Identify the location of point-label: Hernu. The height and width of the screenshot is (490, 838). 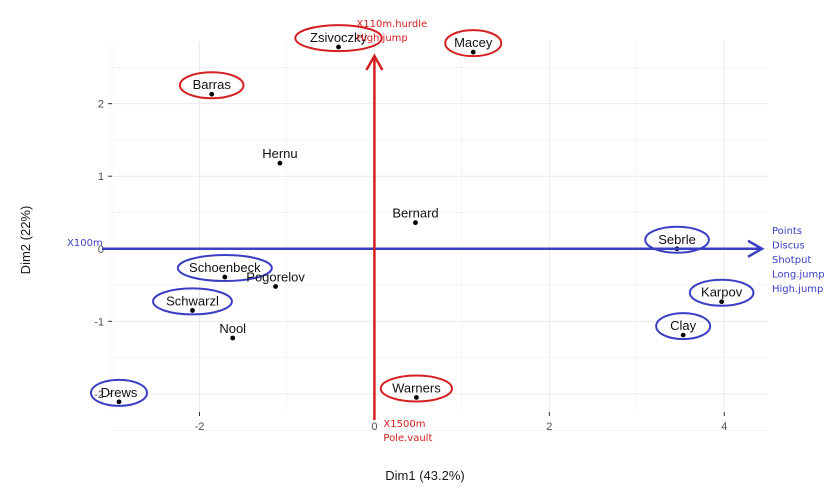
(279, 153).